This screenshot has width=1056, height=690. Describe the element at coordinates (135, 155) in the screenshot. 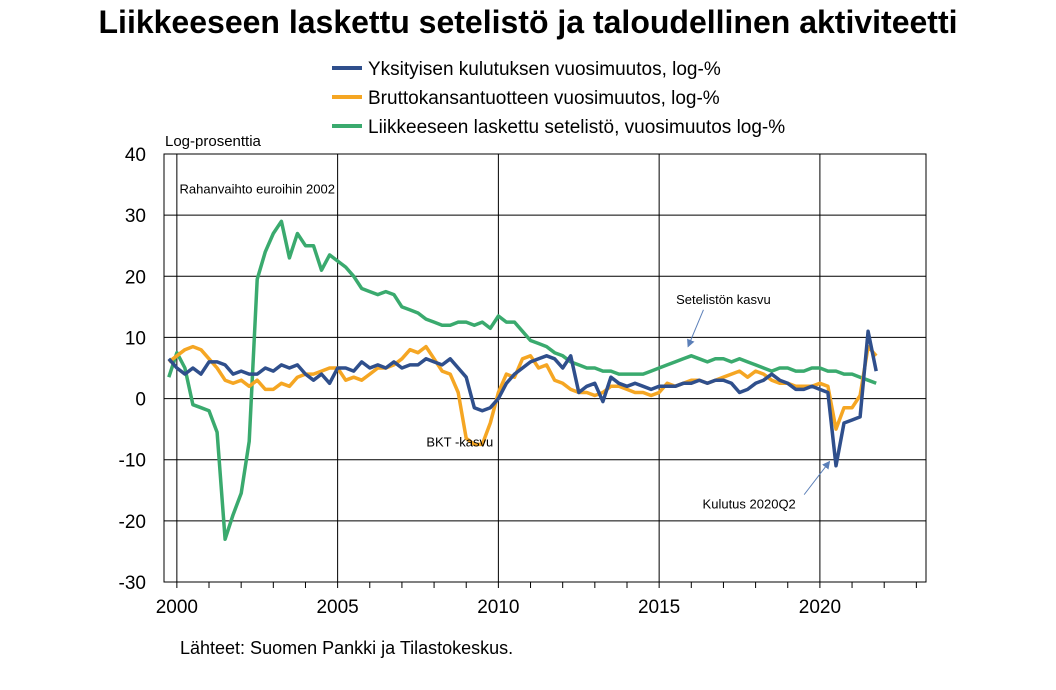

I see `y-tick-label: 40` at that location.